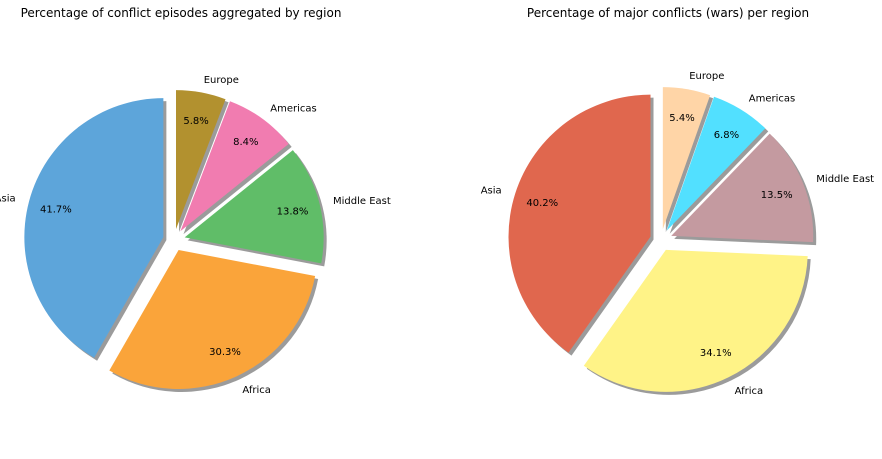 Image resolution: width=882 pixels, height=459 pixels. Describe the element at coordinates (777, 195) in the screenshot. I see `value-label-middle-east: 13.5%` at that location.